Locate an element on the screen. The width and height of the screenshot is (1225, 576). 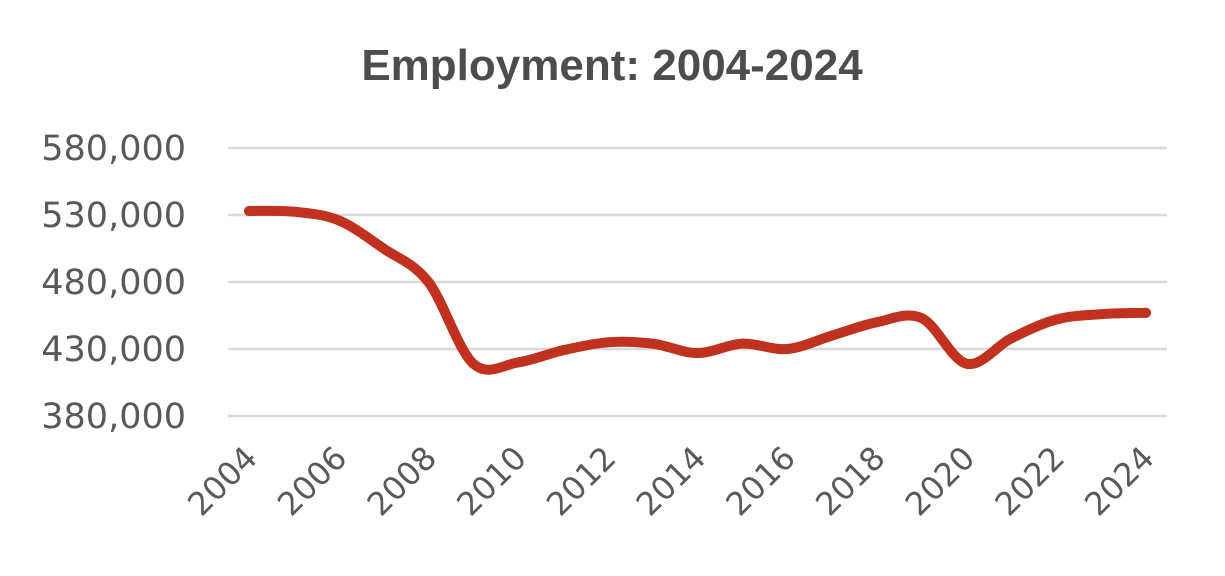
y-tick-label: 430,000 is located at coordinates (113, 350).